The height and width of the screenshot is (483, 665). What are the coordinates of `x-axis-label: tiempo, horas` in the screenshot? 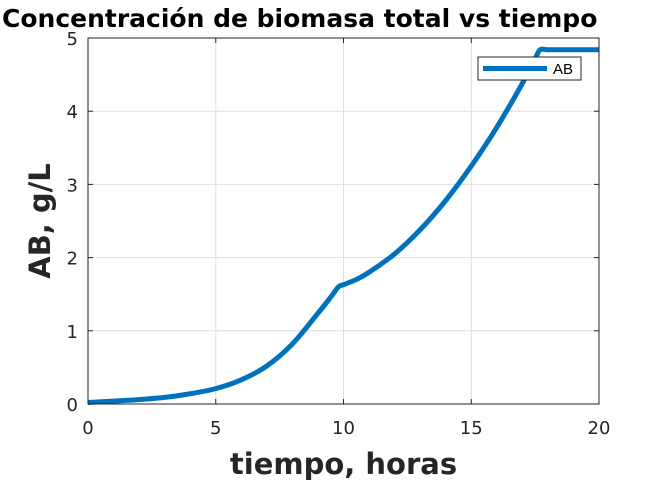 It's located at (343, 464).